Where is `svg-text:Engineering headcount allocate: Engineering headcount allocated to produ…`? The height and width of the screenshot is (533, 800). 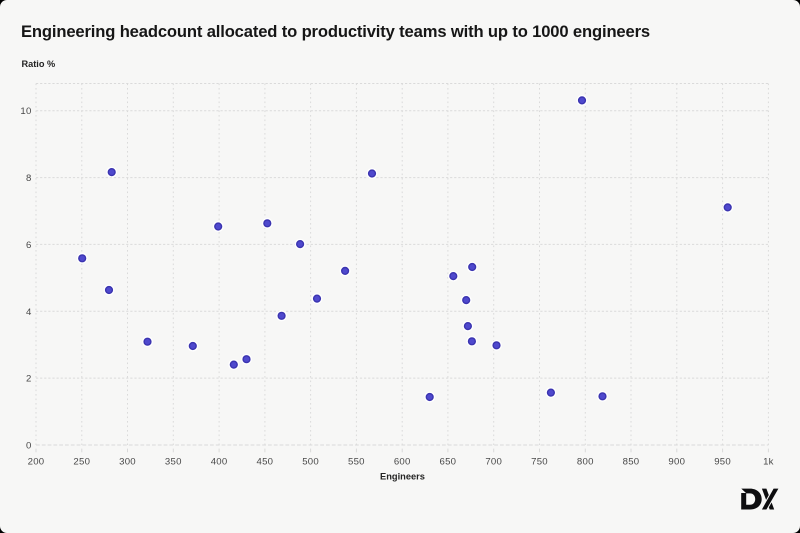 svg-text:Engineering headcount allocate: Engineering headcount allocated to produ… is located at coordinates (335, 31).